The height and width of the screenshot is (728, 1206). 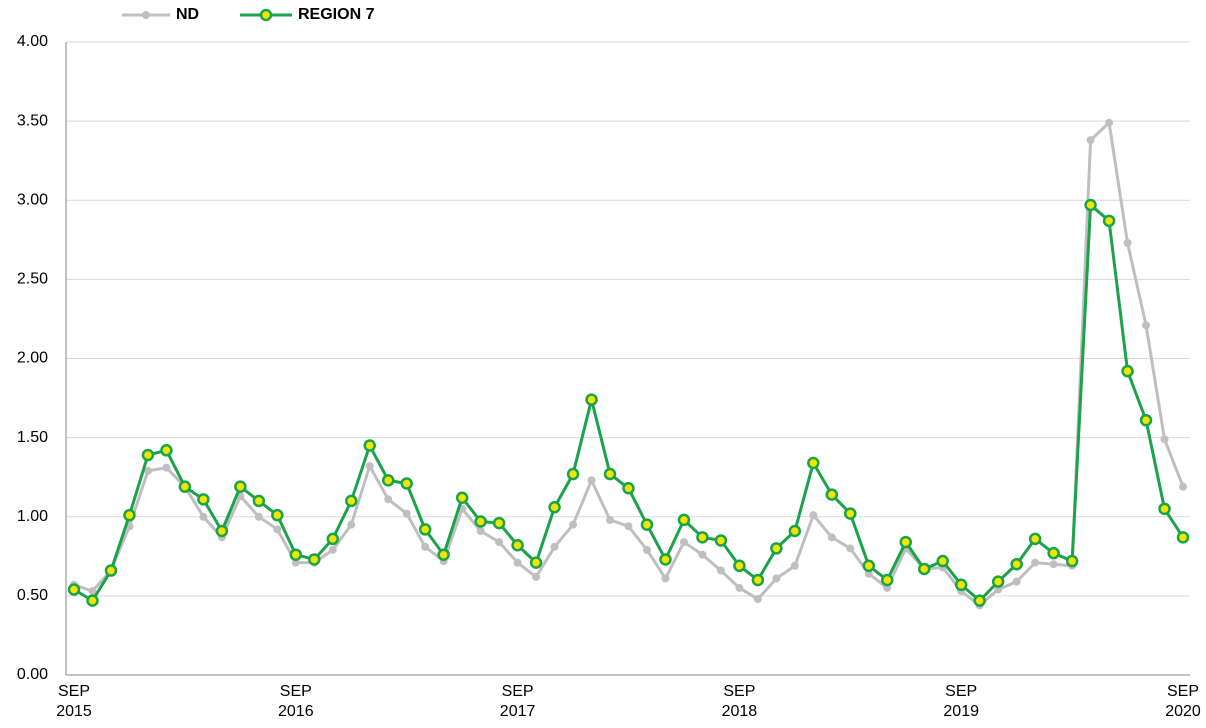 I want to click on y-tick-label: 0.00, so click(x=32, y=674).